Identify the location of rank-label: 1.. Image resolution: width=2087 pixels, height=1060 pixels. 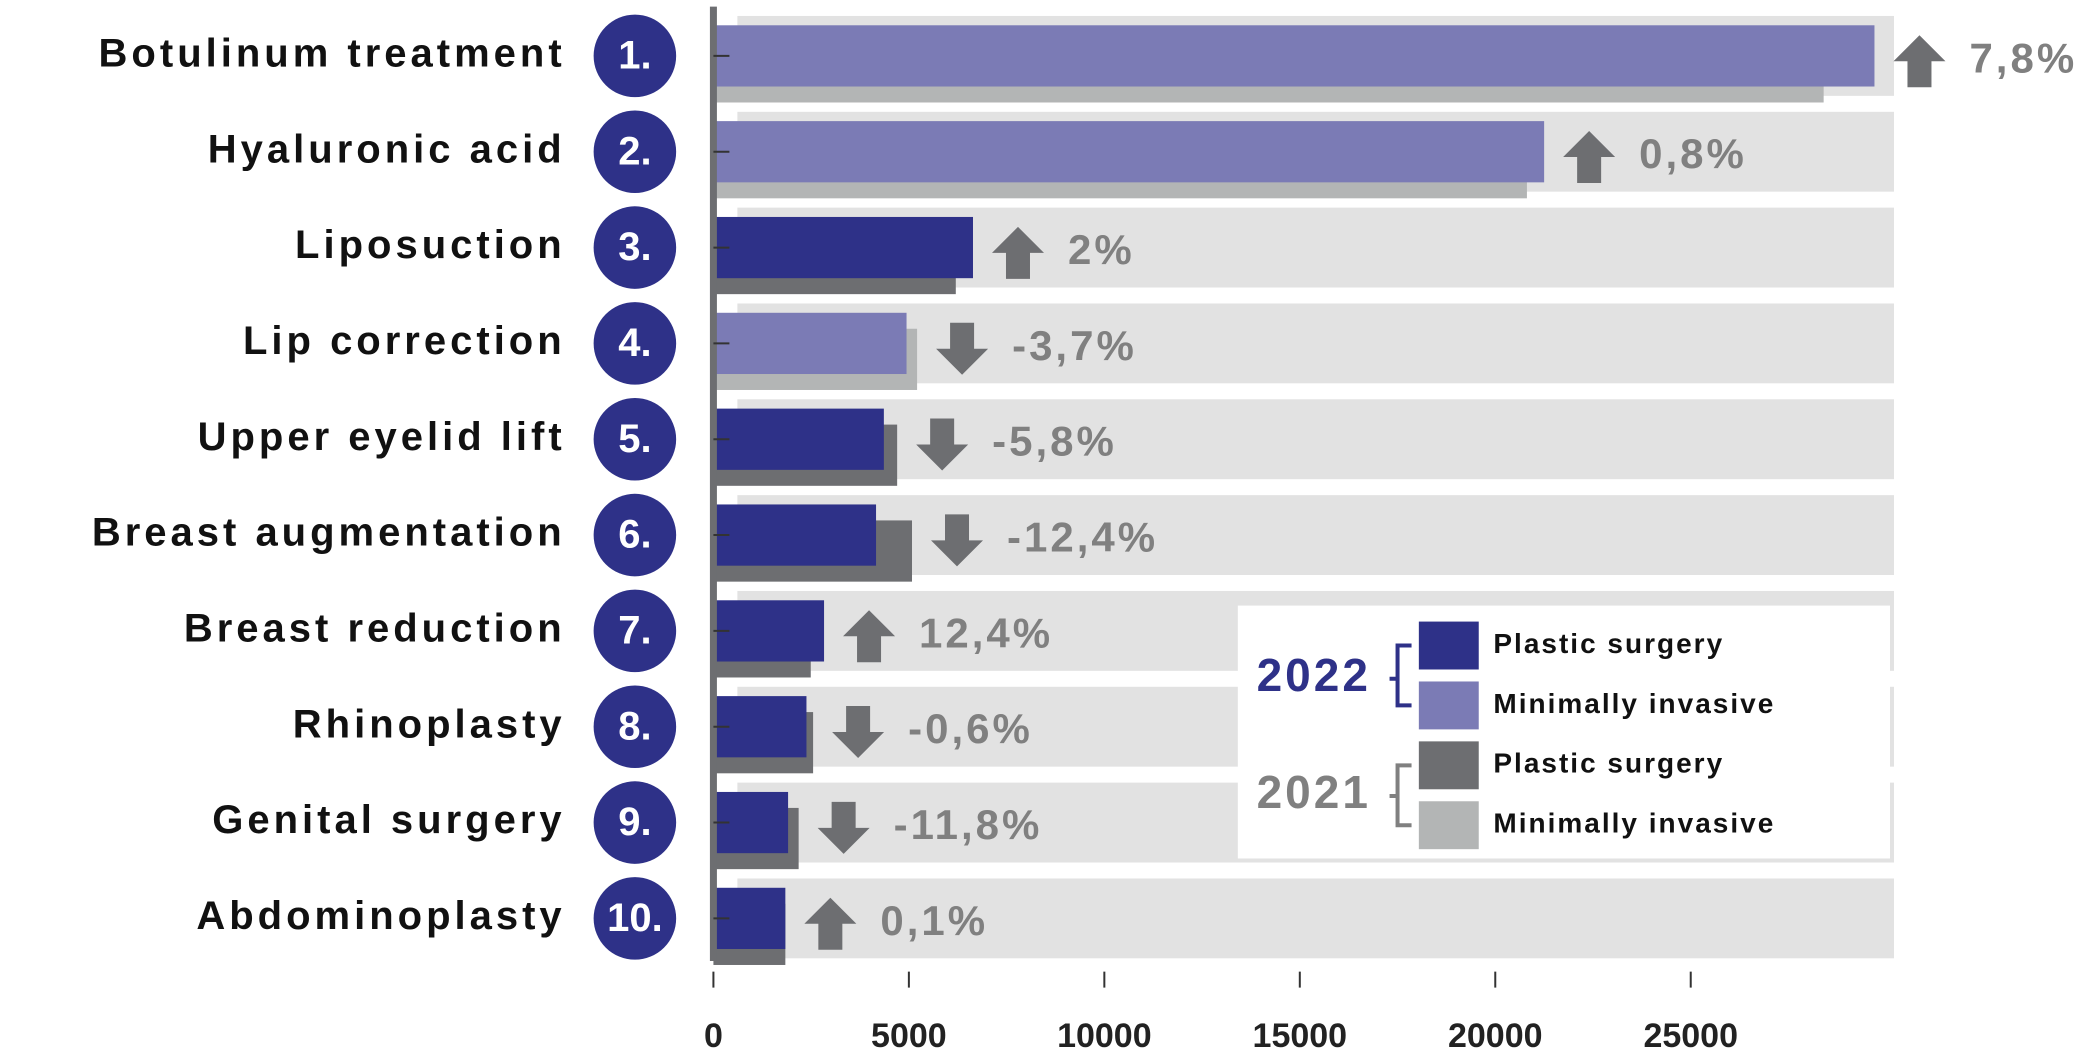
(634, 55).